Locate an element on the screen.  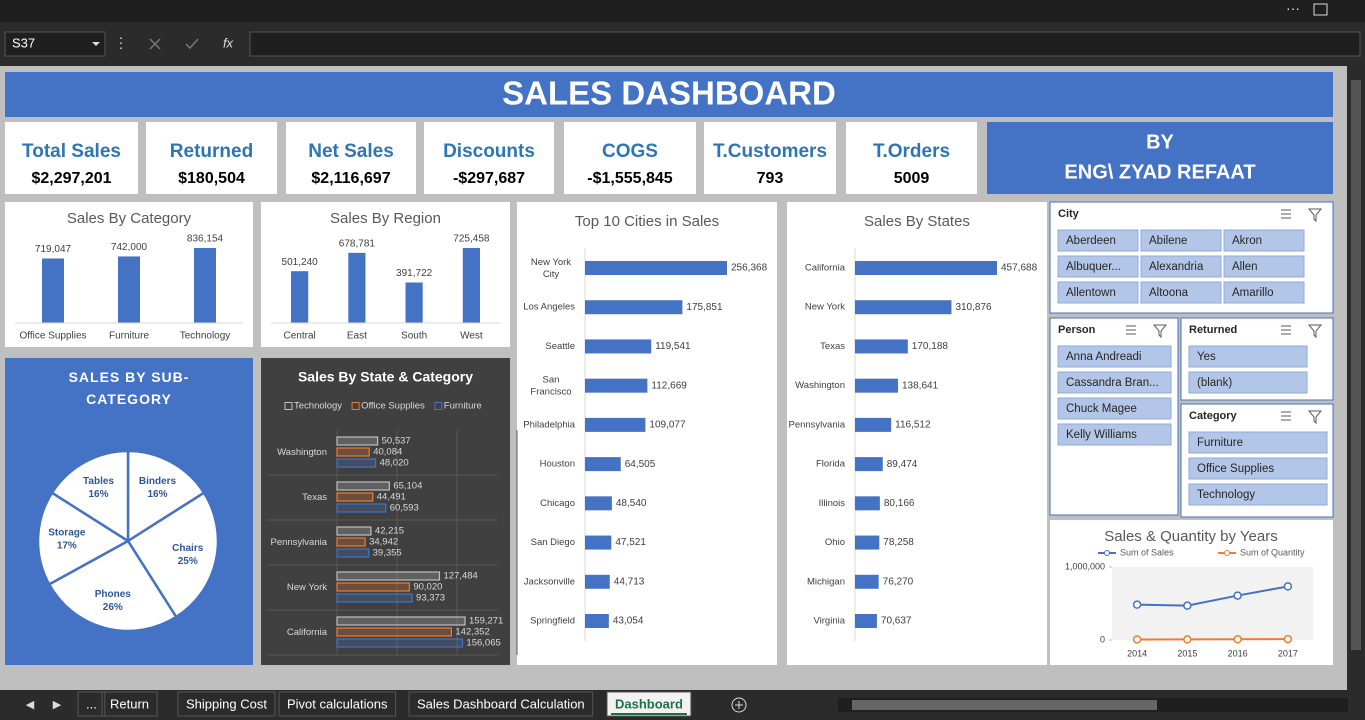
formula-input is located at coordinates (805, 44).